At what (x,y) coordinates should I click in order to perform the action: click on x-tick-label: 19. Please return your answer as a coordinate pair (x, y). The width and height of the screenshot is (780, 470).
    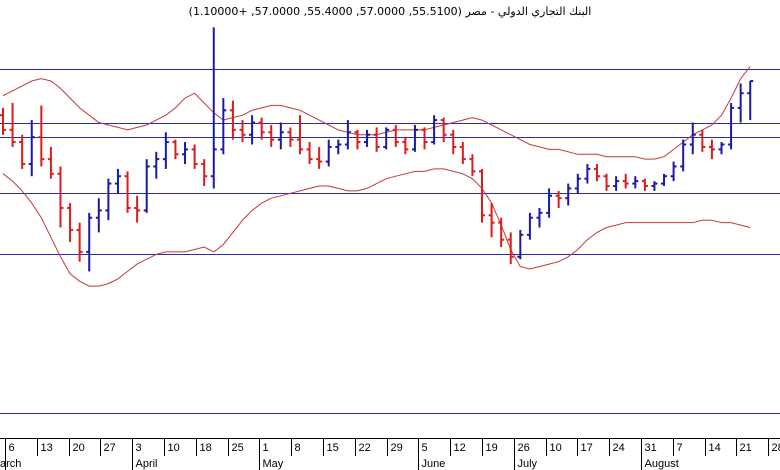
    Looking at the image, I should click on (492, 448).